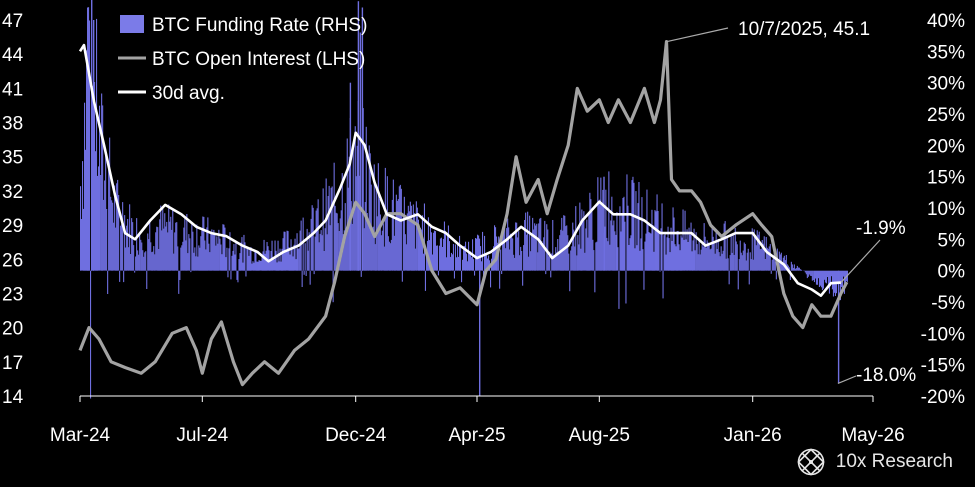 Image resolution: width=975 pixels, height=487 pixels. I want to click on legend-label: 30d avg., so click(188, 93).